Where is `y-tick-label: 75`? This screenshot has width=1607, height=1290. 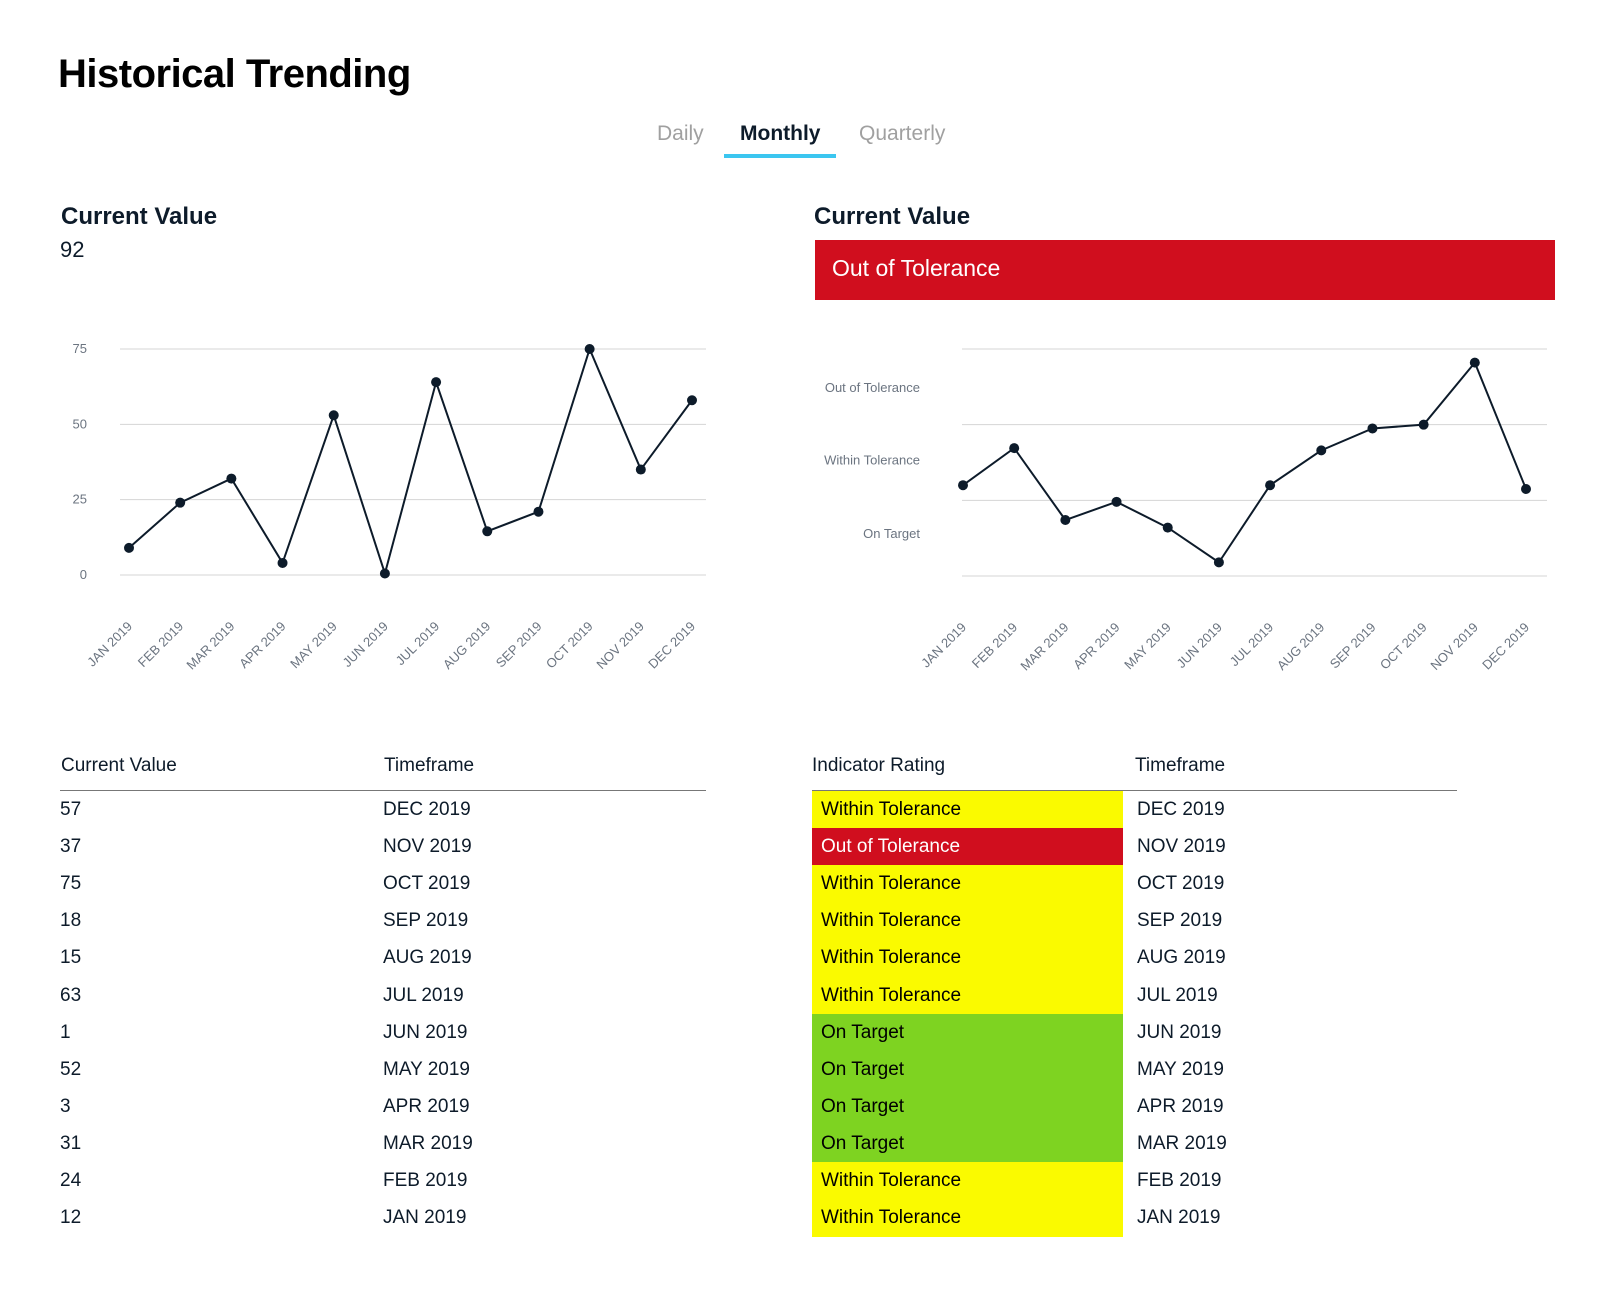
y-tick-label: 75 is located at coordinates (80, 348).